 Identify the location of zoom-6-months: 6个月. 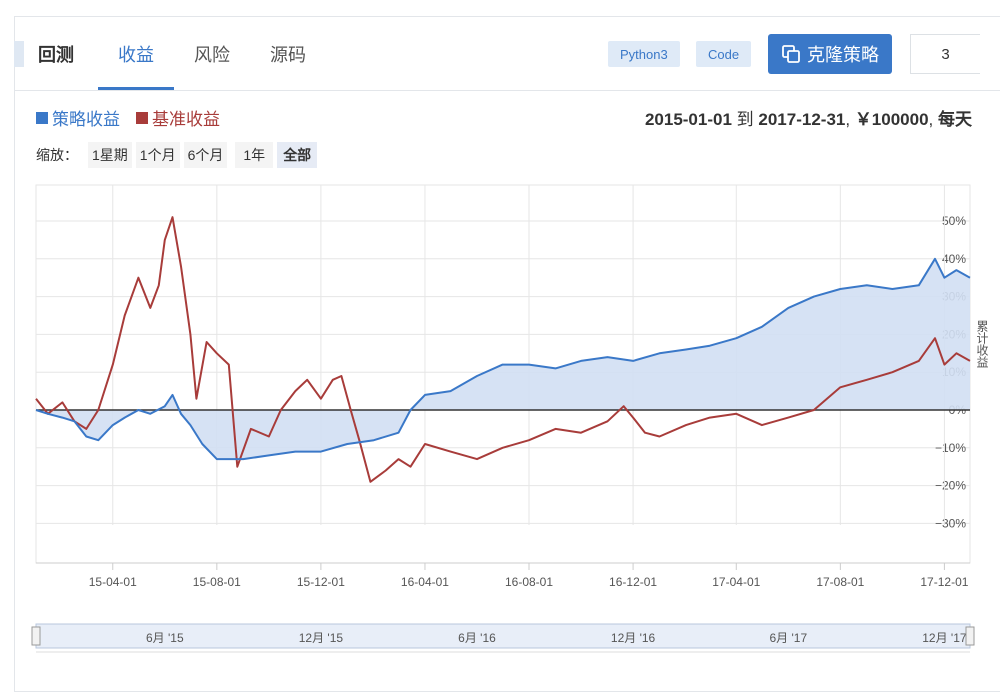
(205, 155).